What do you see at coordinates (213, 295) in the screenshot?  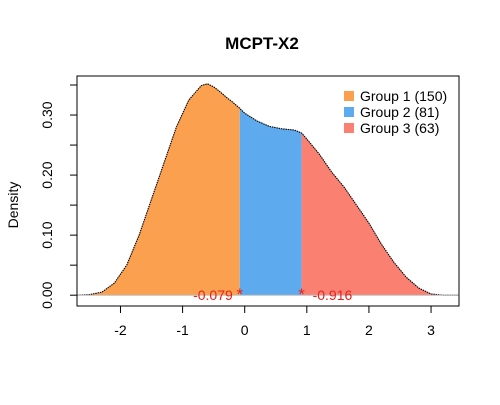 I see `marker-label: -0.079` at bounding box center [213, 295].